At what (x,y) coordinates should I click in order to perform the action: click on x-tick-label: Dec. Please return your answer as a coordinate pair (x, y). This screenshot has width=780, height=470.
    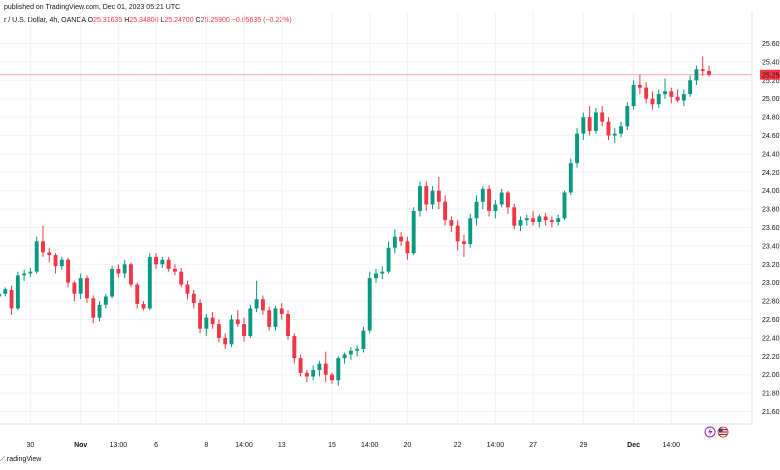
    Looking at the image, I should click on (633, 445).